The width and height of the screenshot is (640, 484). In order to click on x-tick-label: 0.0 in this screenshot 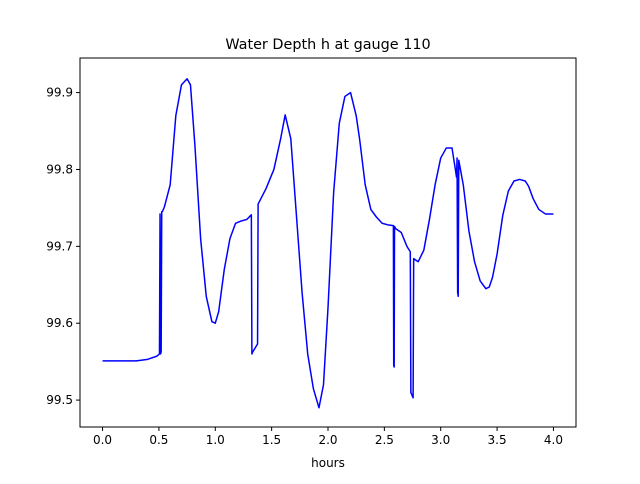, I will do `click(102, 440)`.